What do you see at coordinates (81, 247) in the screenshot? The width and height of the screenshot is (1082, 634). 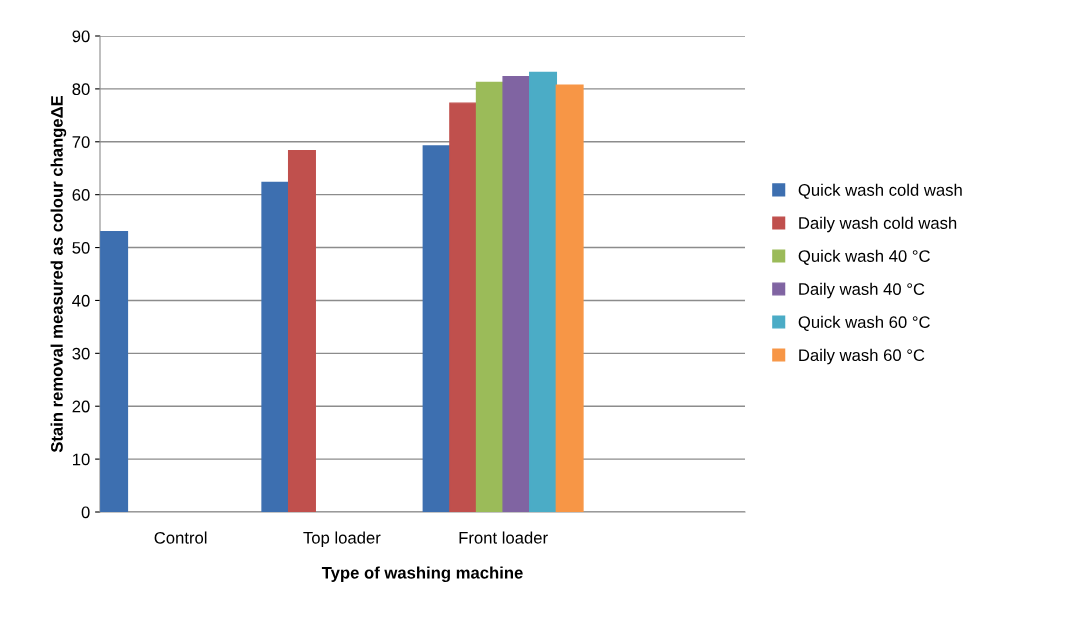 I see `y-tick-label: 50` at bounding box center [81, 247].